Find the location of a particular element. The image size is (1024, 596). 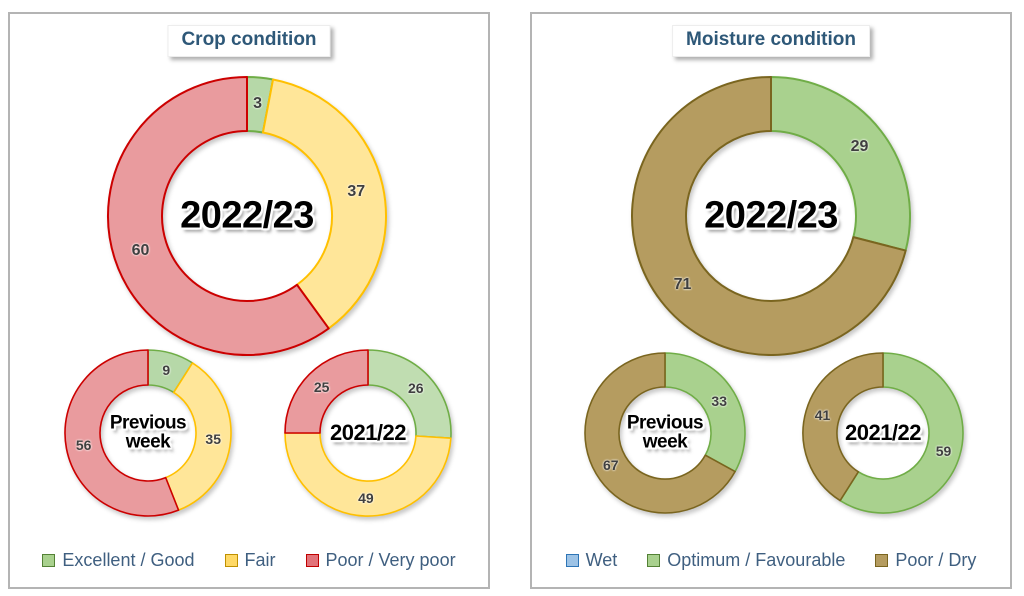

donut-crop-prev-week is located at coordinates (148, 433).